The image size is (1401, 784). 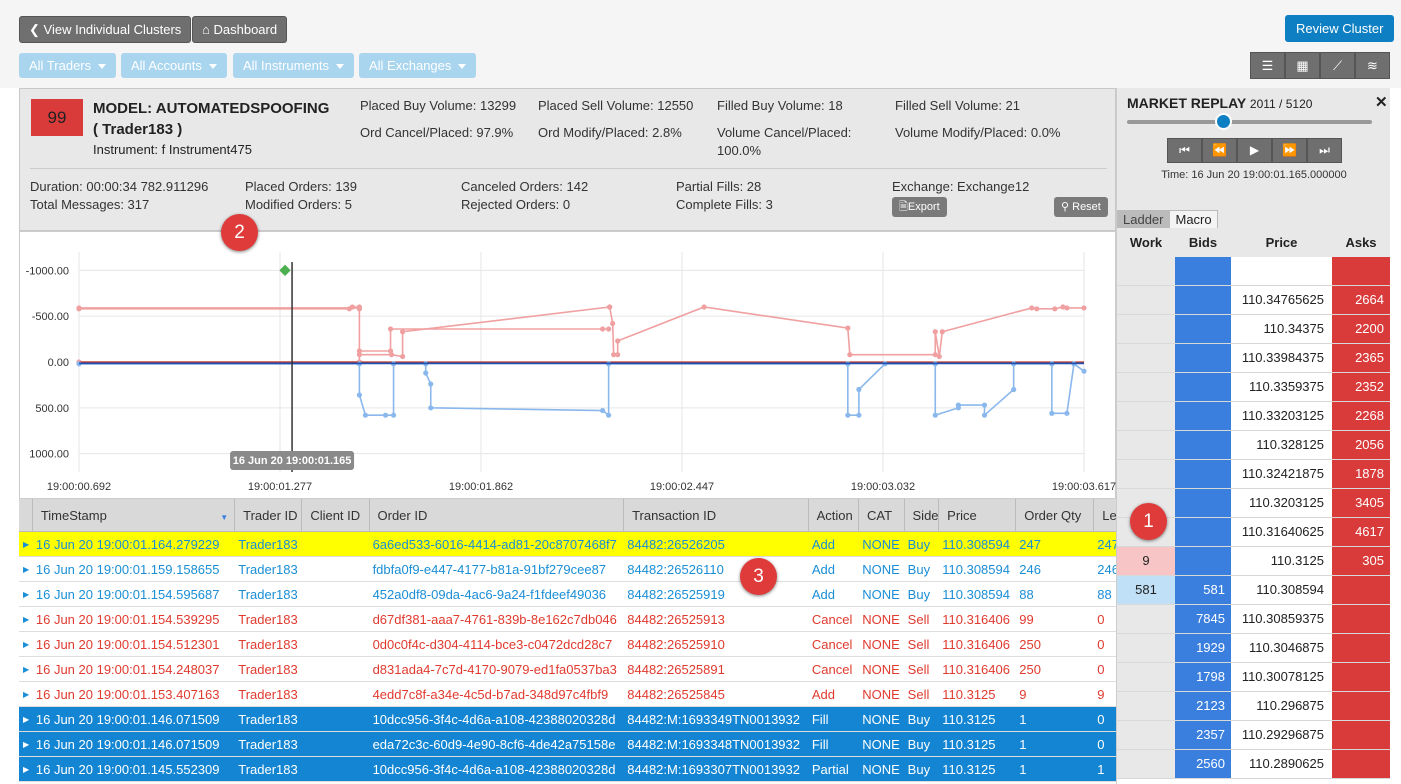 What do you see at coordinates (174, 65) in the screenshot?
I see `filter-accounts: All Accounts` at bounding box center [174, 65].